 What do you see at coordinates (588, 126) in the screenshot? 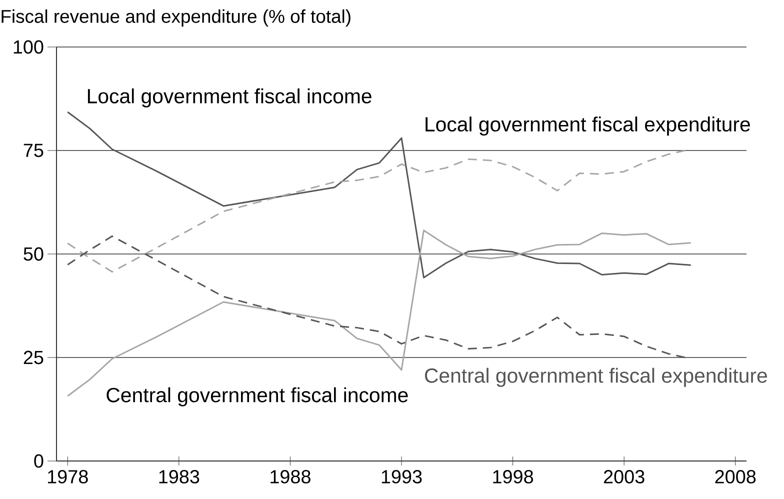
I see `series-label: Local government fiscal expenditure` at bounding box center [588, 126].